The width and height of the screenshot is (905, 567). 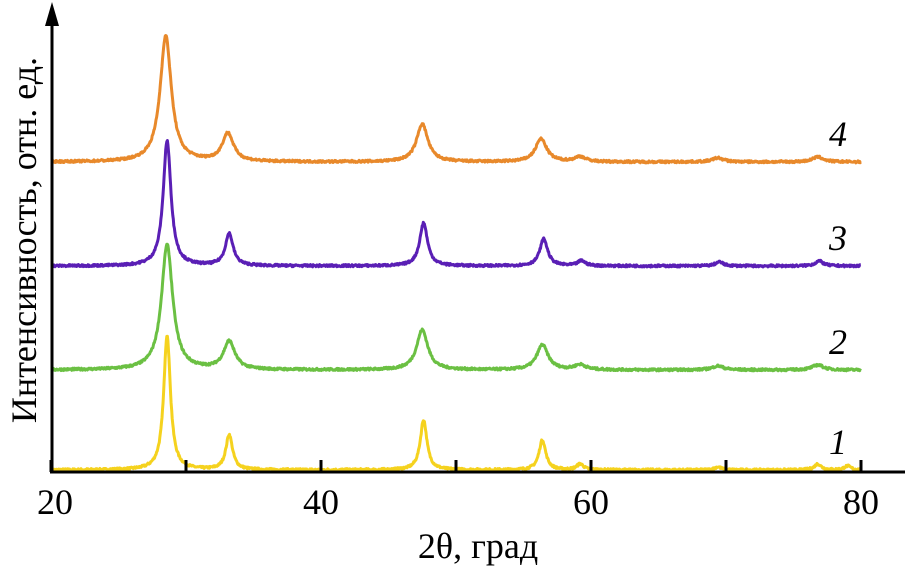 I want to click on x-tick-label: 80, so click(x=861, y=502).